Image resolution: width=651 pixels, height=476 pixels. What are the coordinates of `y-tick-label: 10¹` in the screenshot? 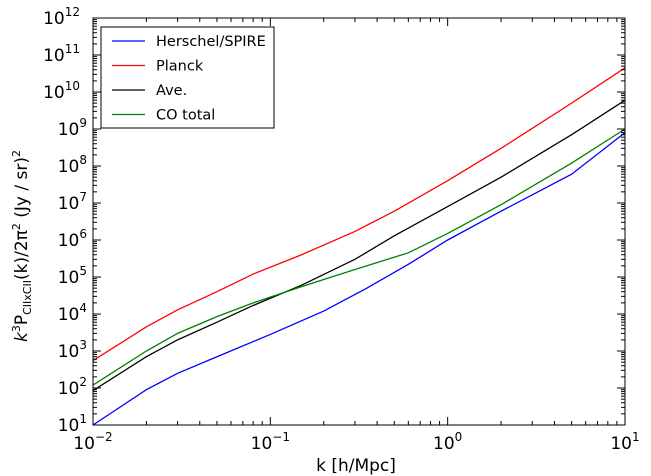 It's located at (72, 424).